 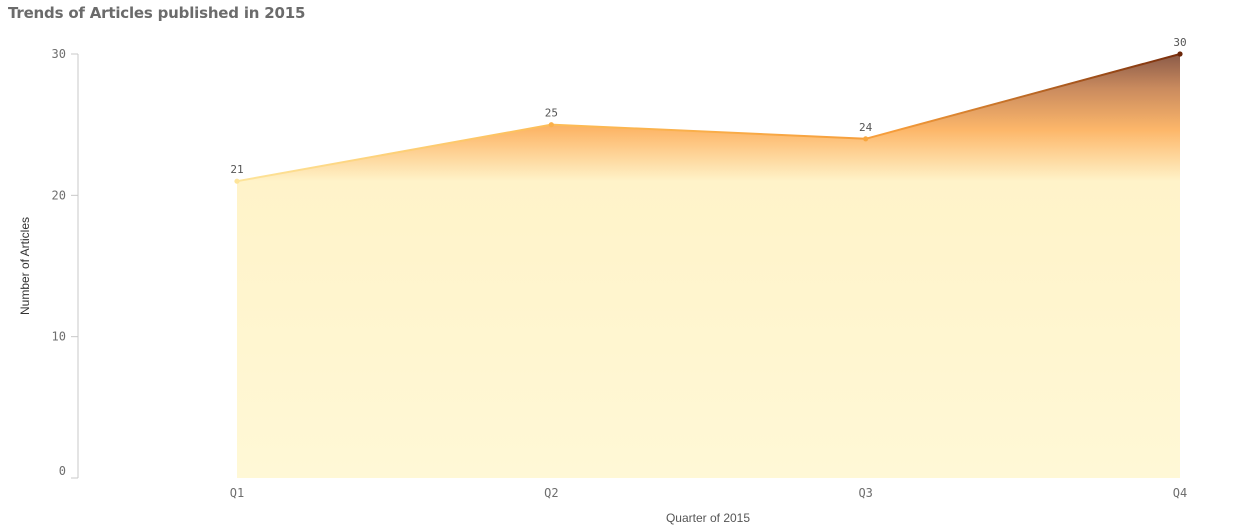 What do you see at coordinates (25, 266) in the screenshot?
I see `y-axis-label: Number of Articles` at bounding box center [25, 266].